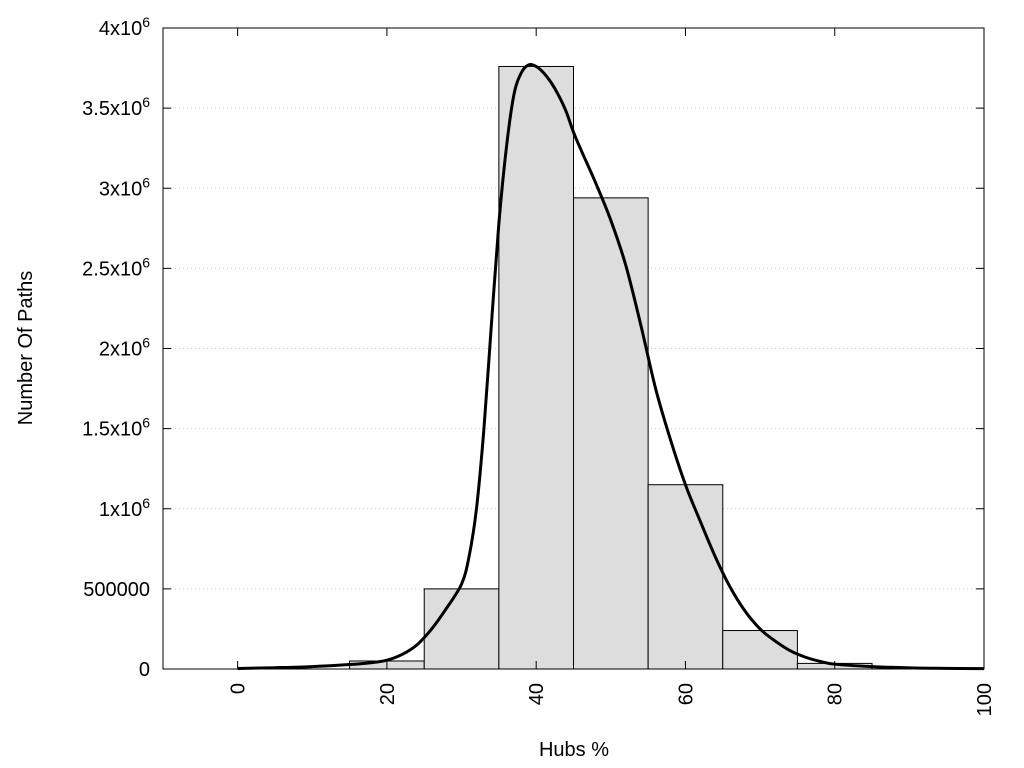 This screenshot has height=768, width=1024. I want to click on y-tick-label: 2.5x10⁶, so click(116, 267).